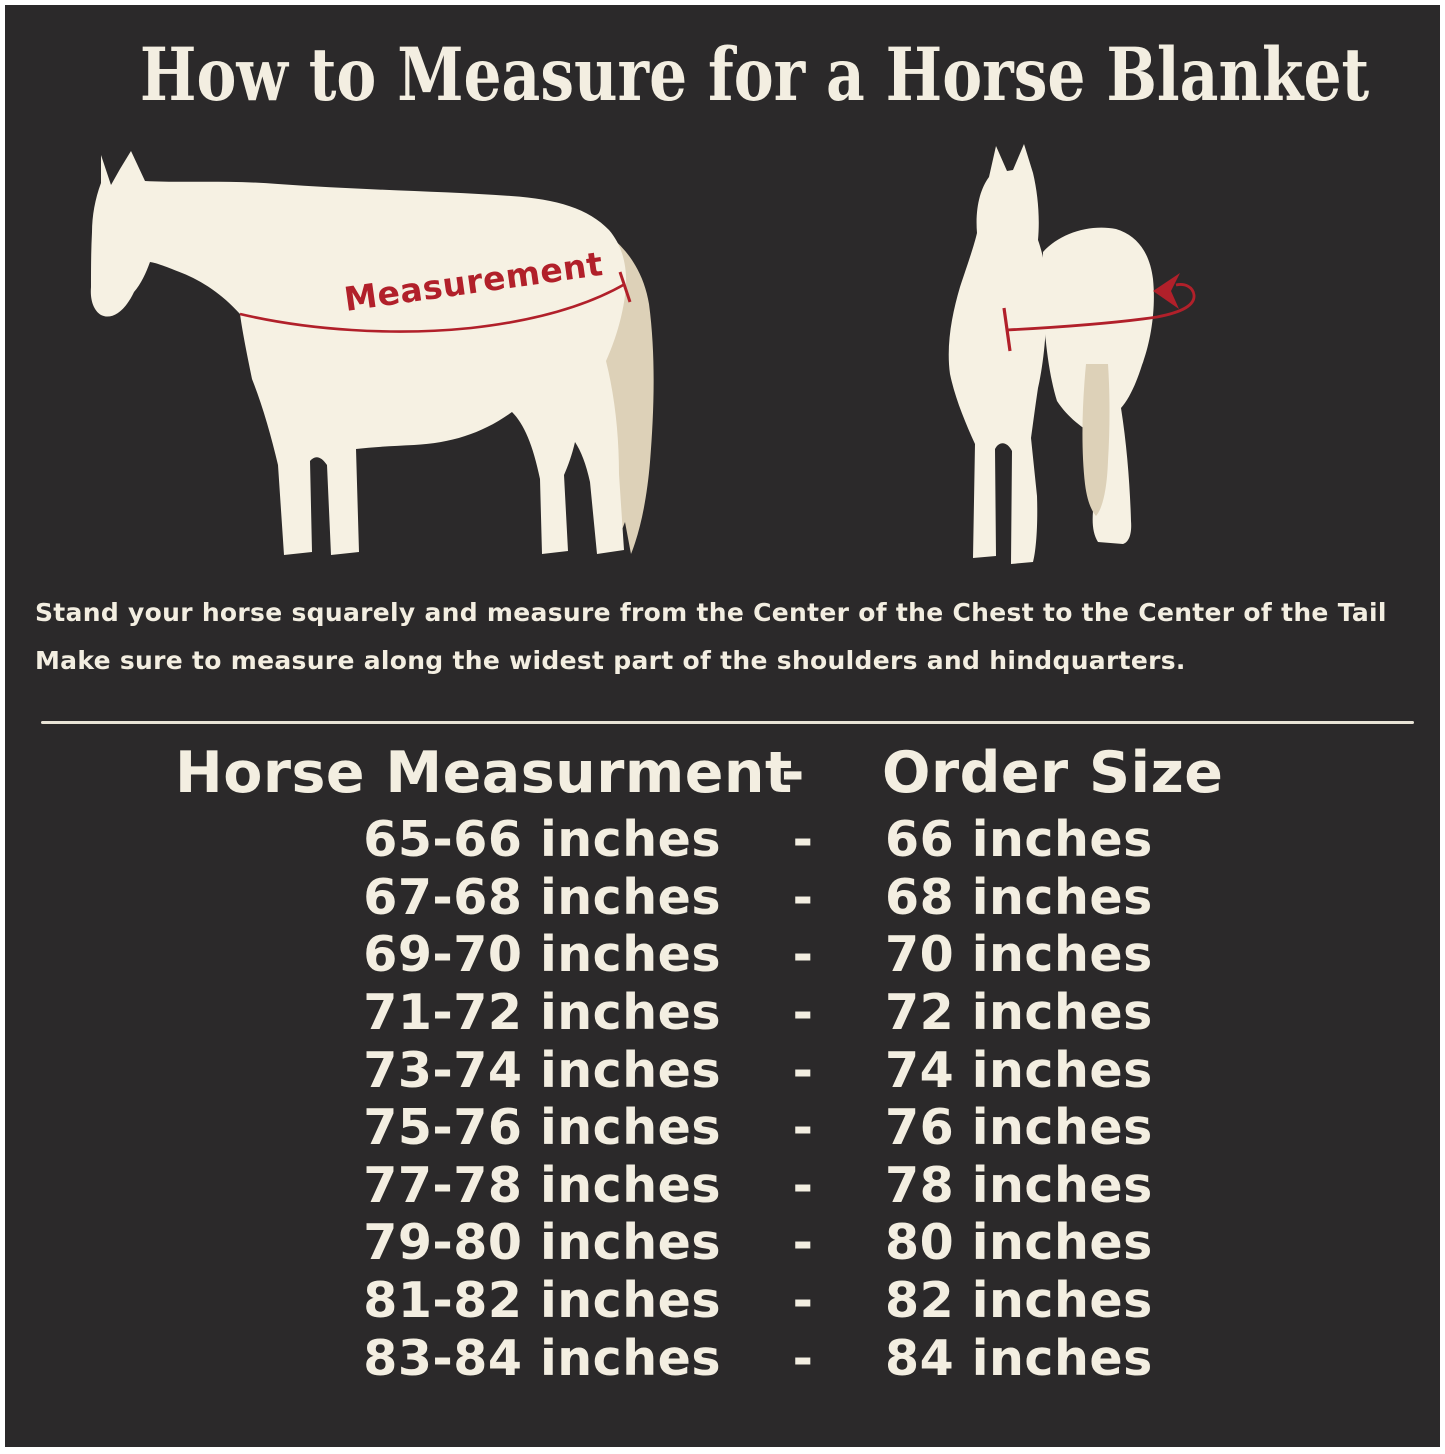 This screenshot has height=1454, width=1445. What do you see at coordinates (1019, 897) in the screenshot?
I see `order-size-value: 68 inches` at bounding box center [1019, 897].